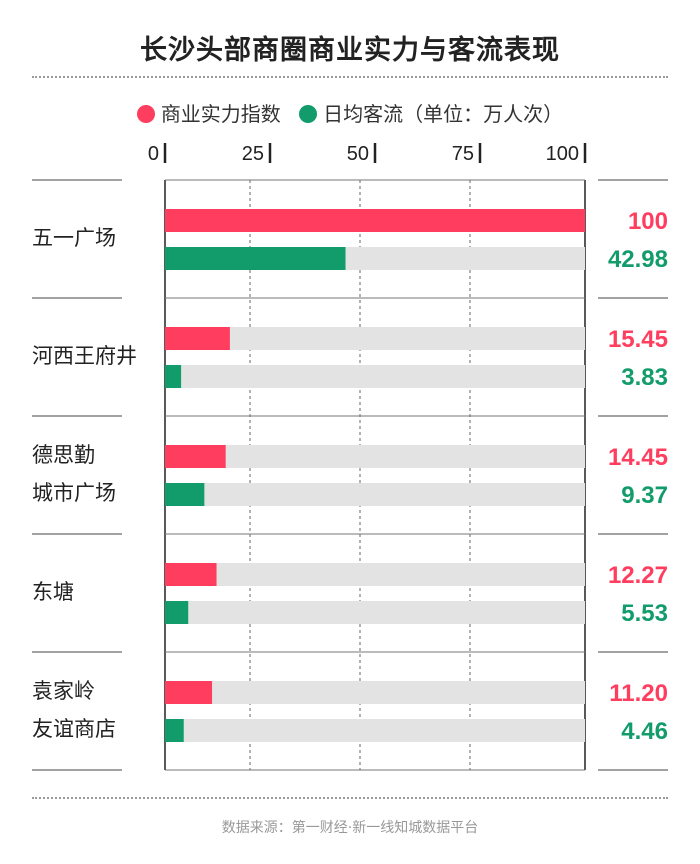  Describe the element at coordinates (644, 495) in the screenshot. I see `value-label-traffic: 9.37` at that location.